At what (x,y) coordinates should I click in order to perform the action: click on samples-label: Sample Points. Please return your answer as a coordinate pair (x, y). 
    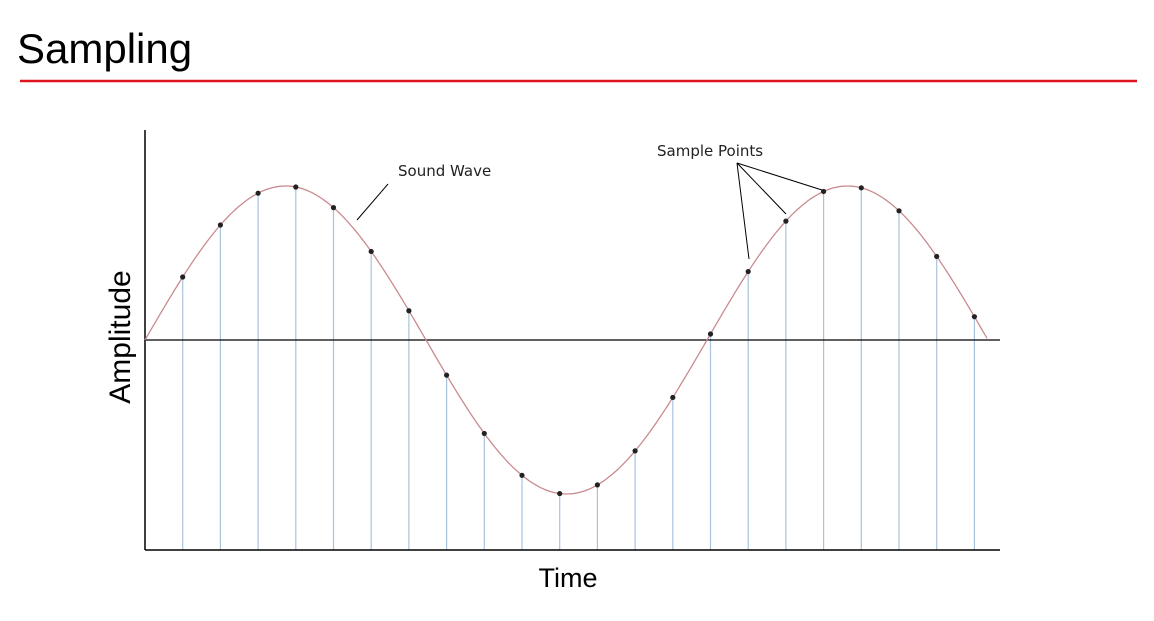
    Looking at the image, I should click on (710, 151).